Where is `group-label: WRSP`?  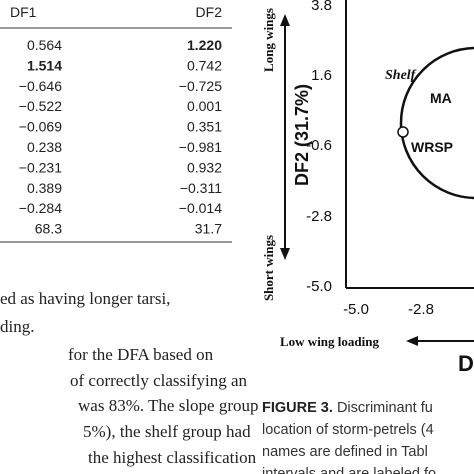 group-label: WRSP is located at coordinates (432, 147).